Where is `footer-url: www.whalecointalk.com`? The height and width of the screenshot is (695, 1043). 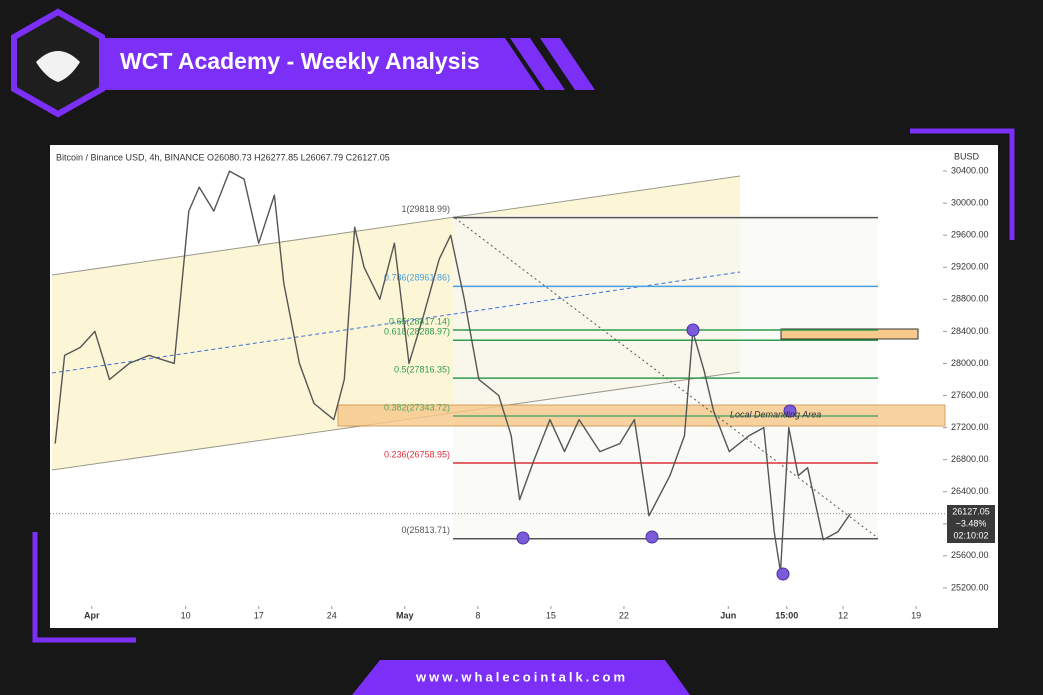 footer-url: www.whalecointalk.com is located at coordinates (521, 676).